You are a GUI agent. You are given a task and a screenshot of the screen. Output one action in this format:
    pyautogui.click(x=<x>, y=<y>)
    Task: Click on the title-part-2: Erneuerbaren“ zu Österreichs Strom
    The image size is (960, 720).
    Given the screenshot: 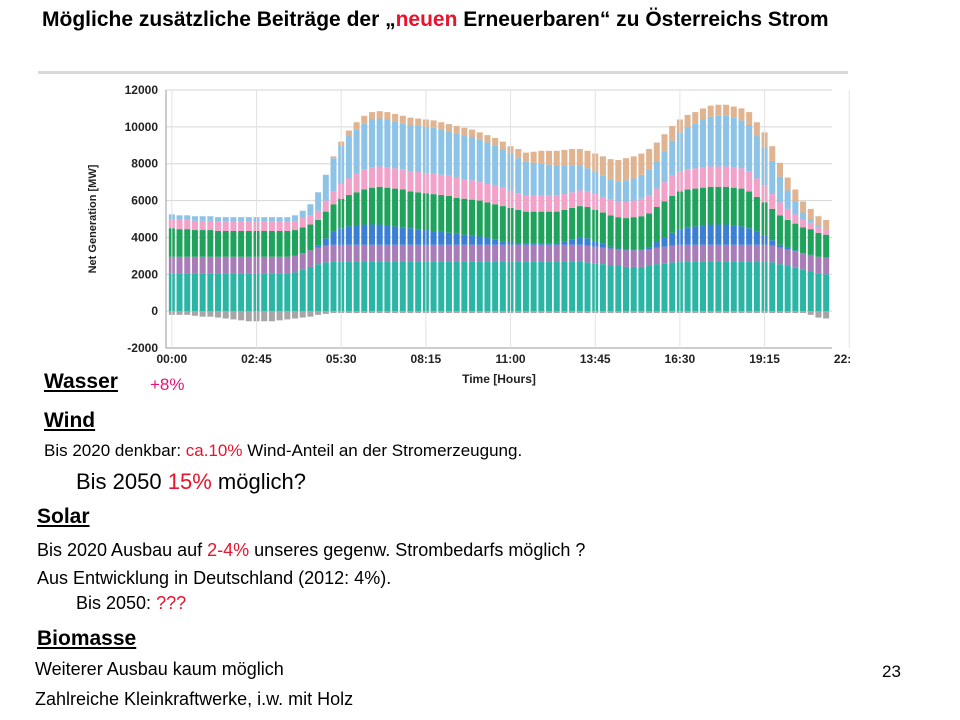 What is the action you would take?
    pyautogui.click(x=643, y=19)
    